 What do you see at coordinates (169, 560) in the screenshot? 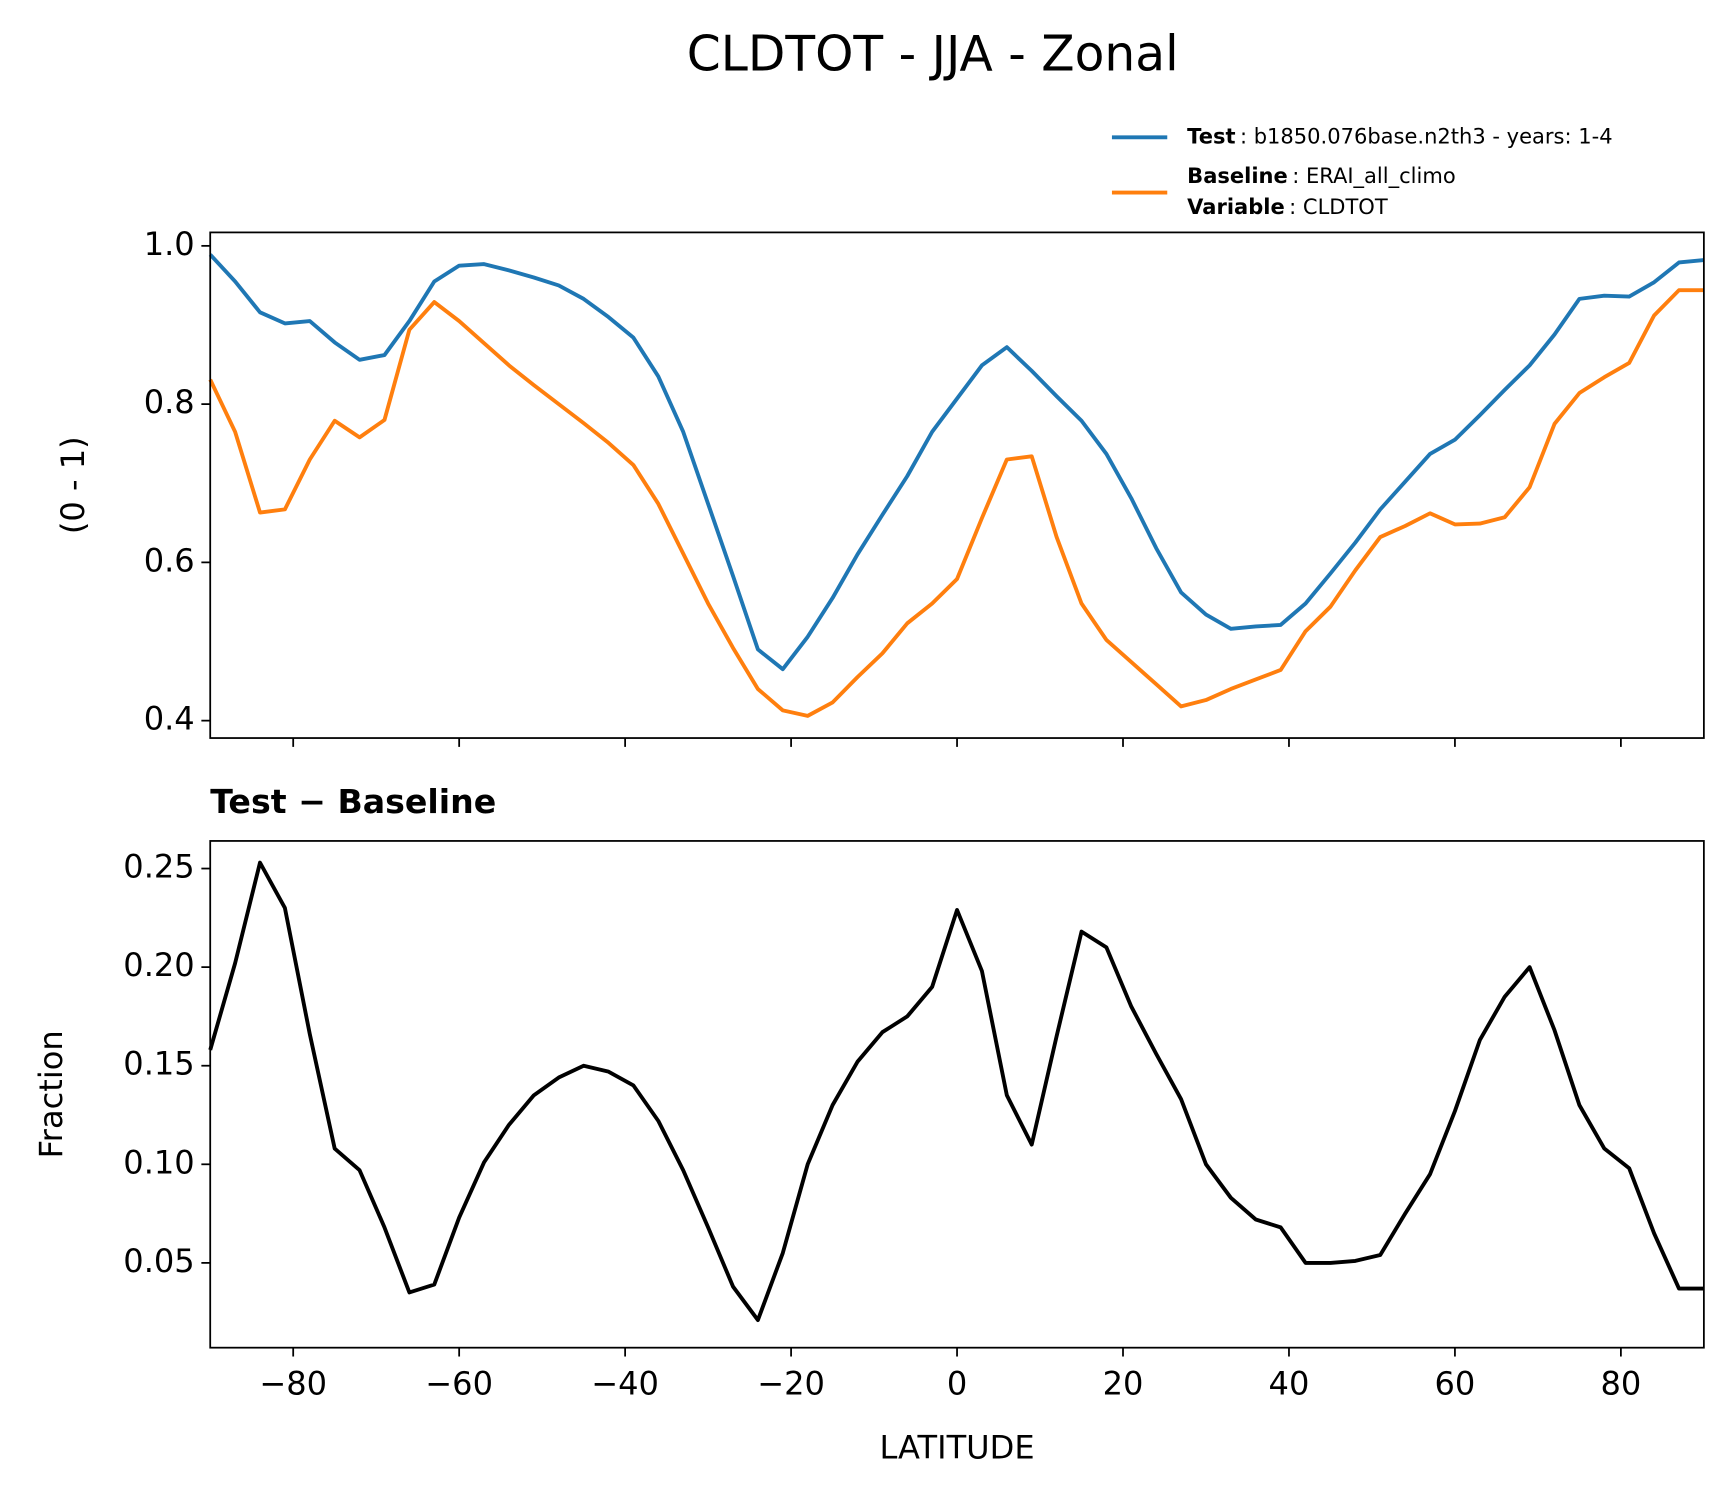
I see `y-tick-label: 0.6` at bounding box center [169, 560].